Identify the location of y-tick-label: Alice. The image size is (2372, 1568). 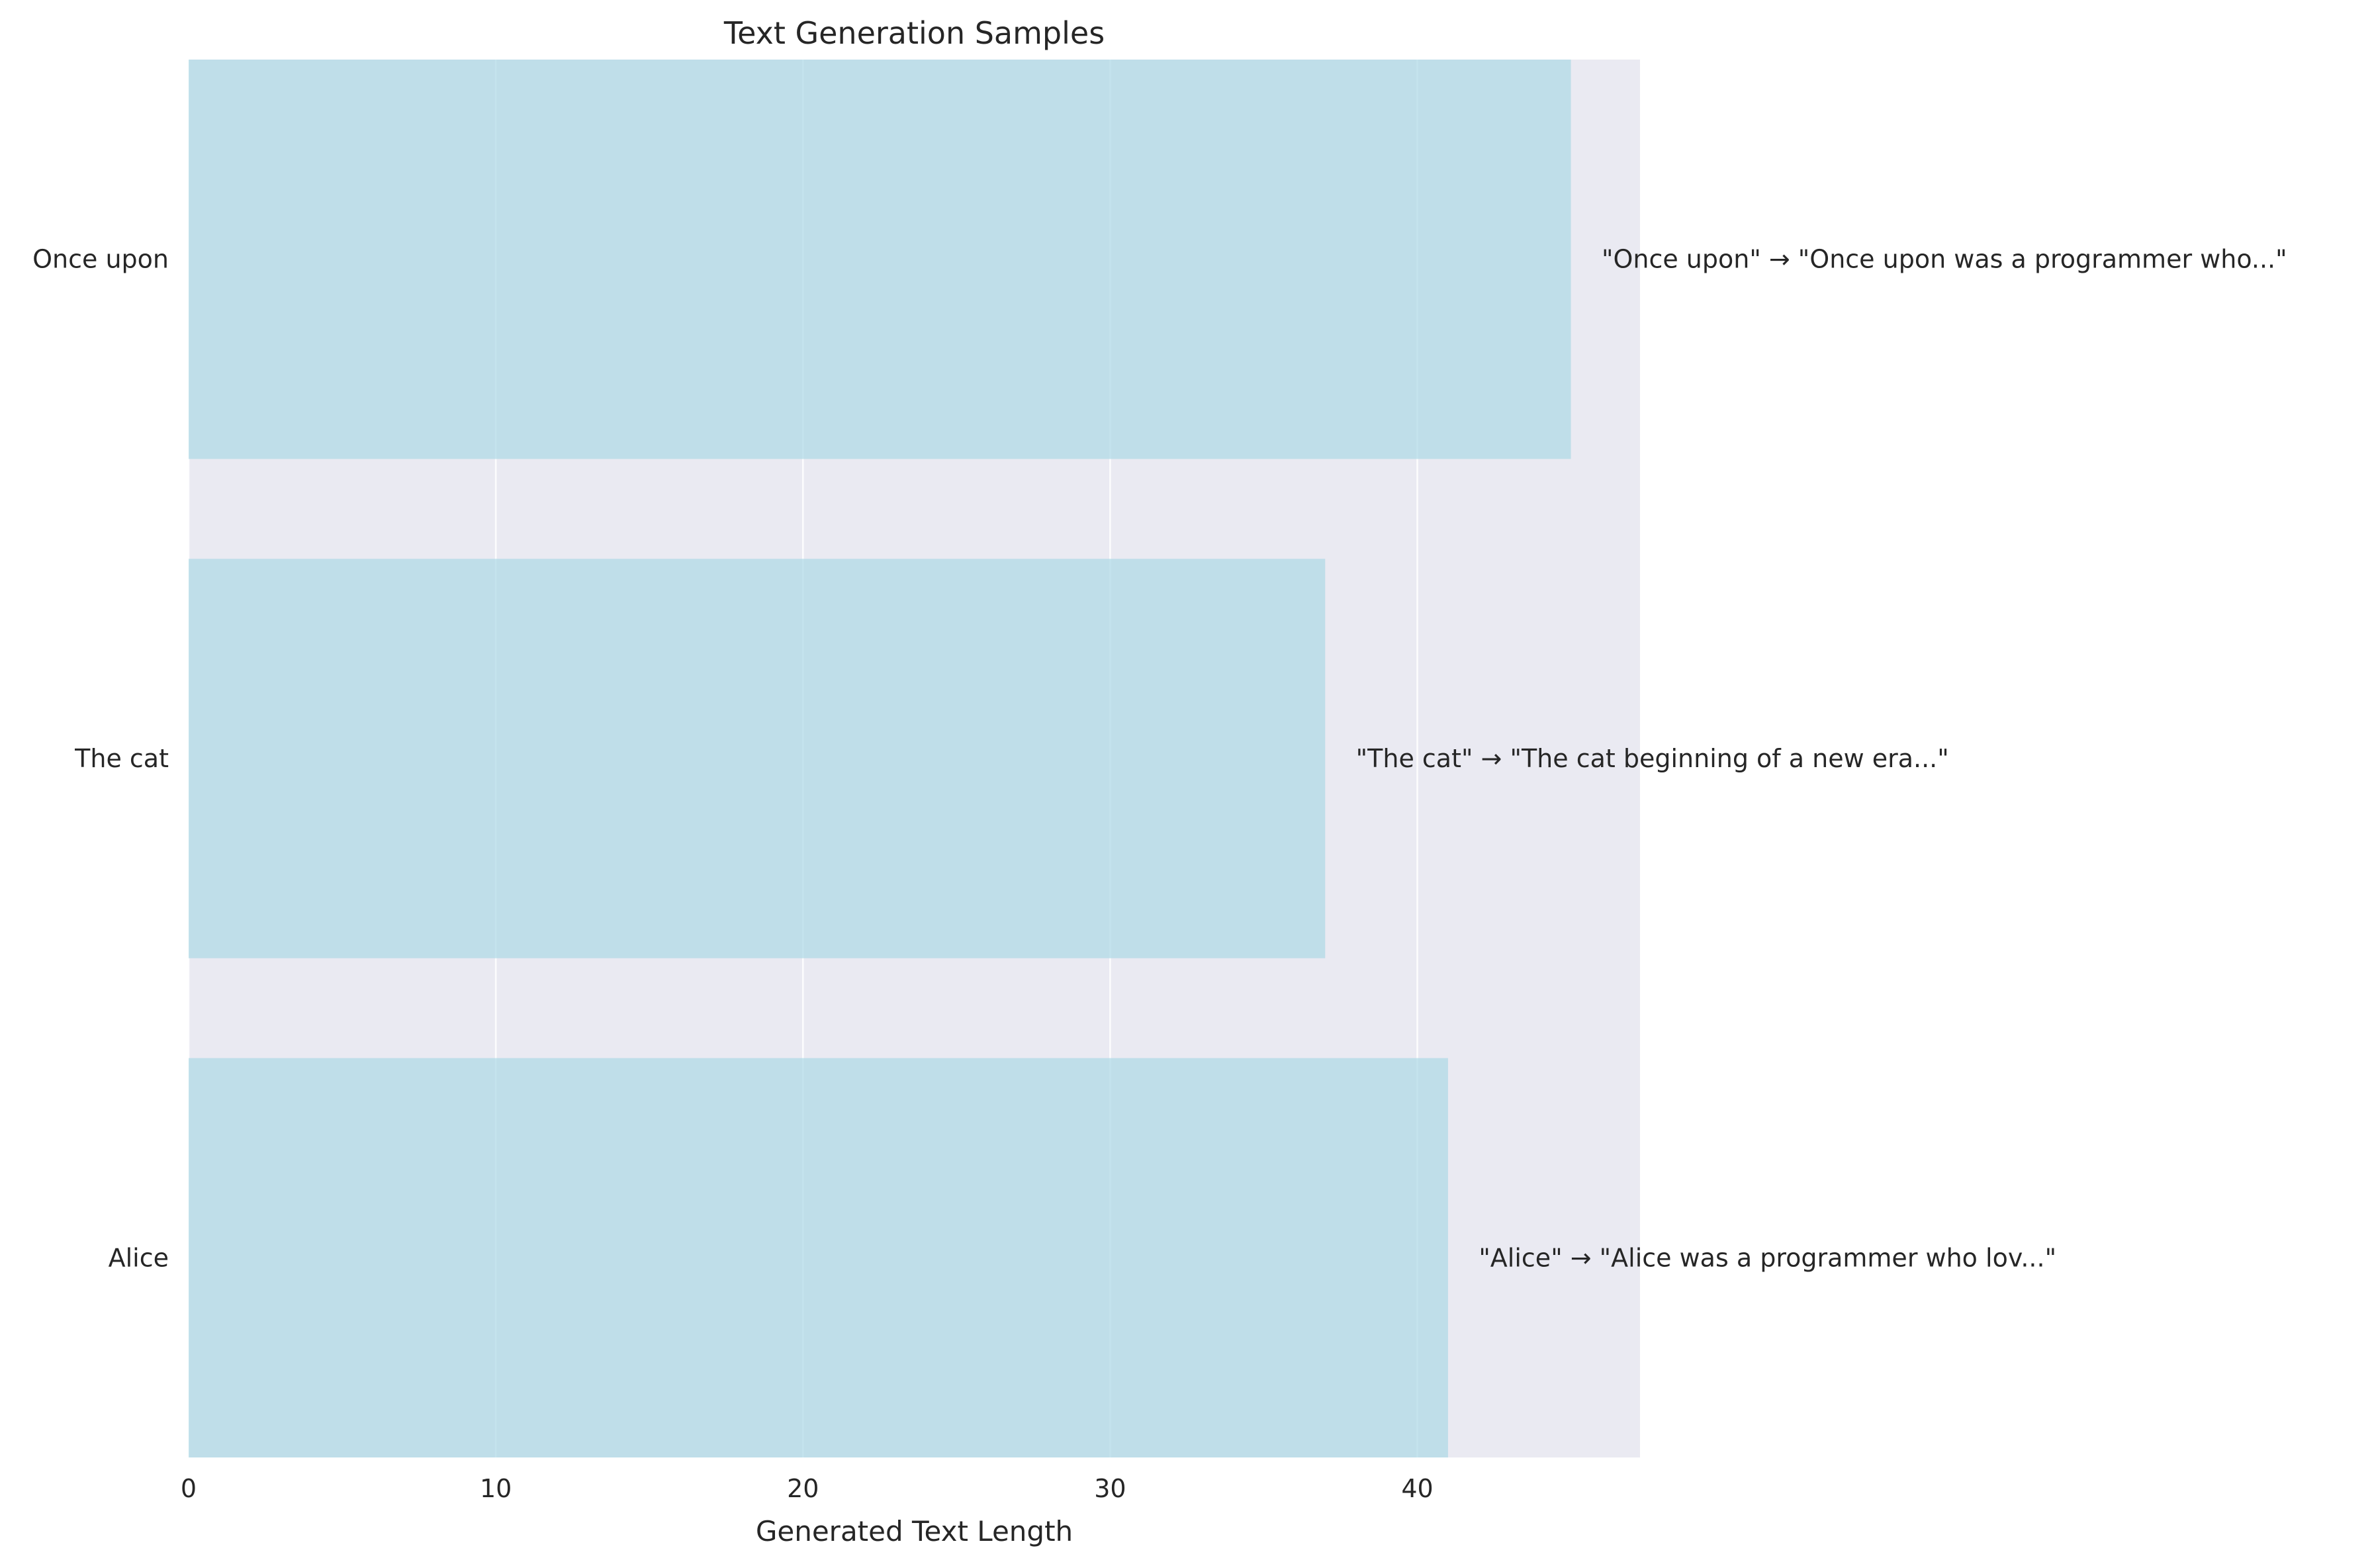
(139, 1257).